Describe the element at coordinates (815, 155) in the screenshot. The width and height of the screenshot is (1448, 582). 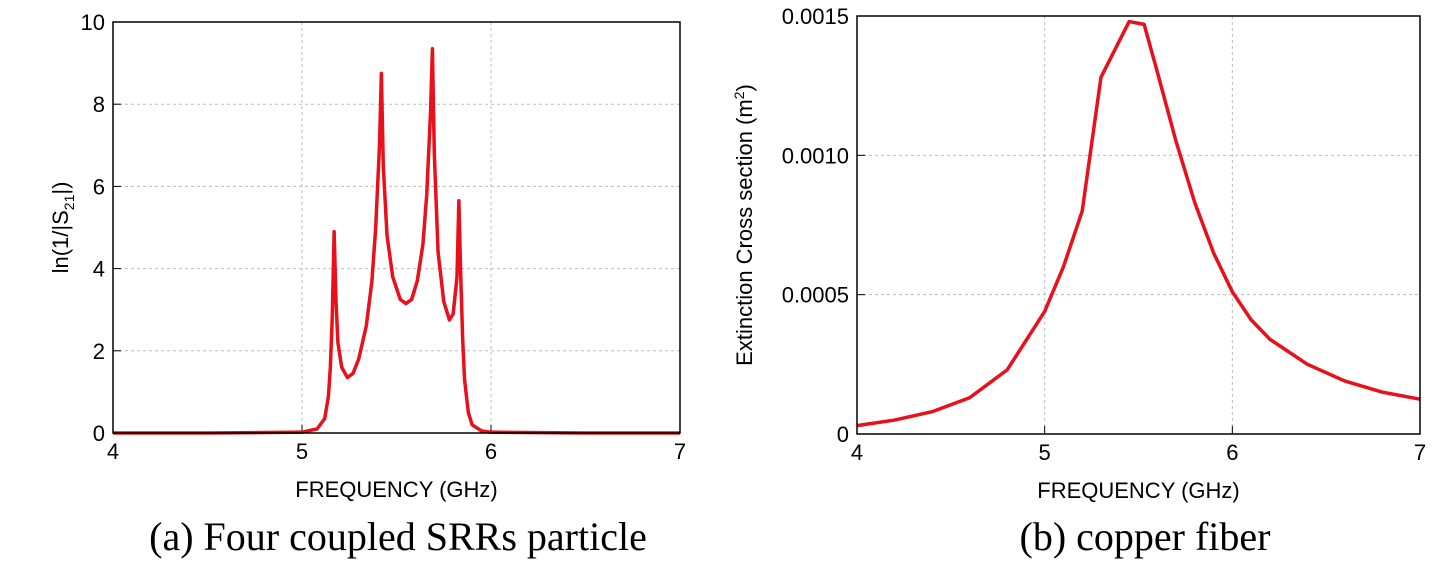
I see `y-tick-label: 0.0010` at that location.